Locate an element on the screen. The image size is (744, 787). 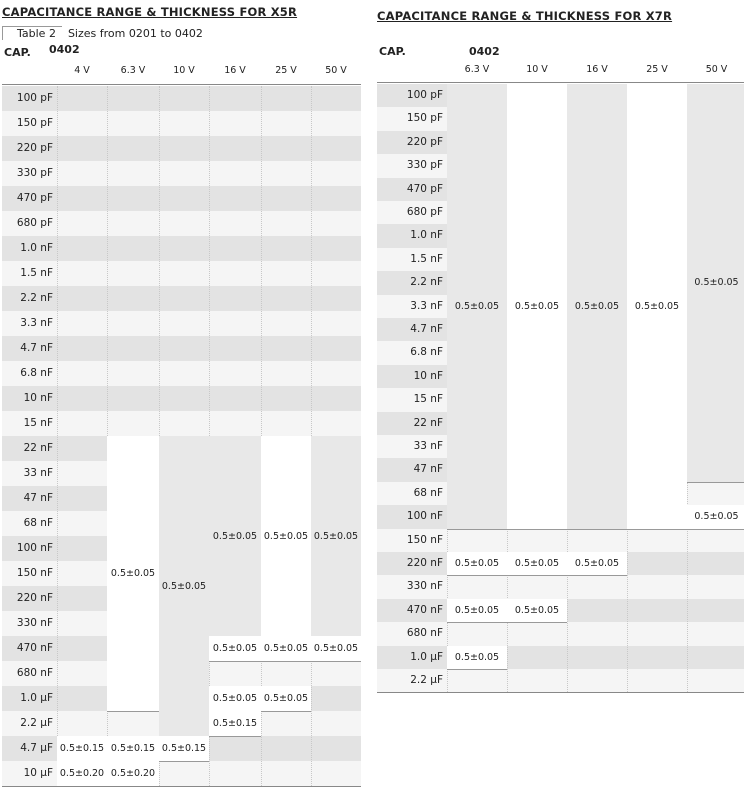
x5r-row-label: 150 nF is located at coordinates (34, 573).